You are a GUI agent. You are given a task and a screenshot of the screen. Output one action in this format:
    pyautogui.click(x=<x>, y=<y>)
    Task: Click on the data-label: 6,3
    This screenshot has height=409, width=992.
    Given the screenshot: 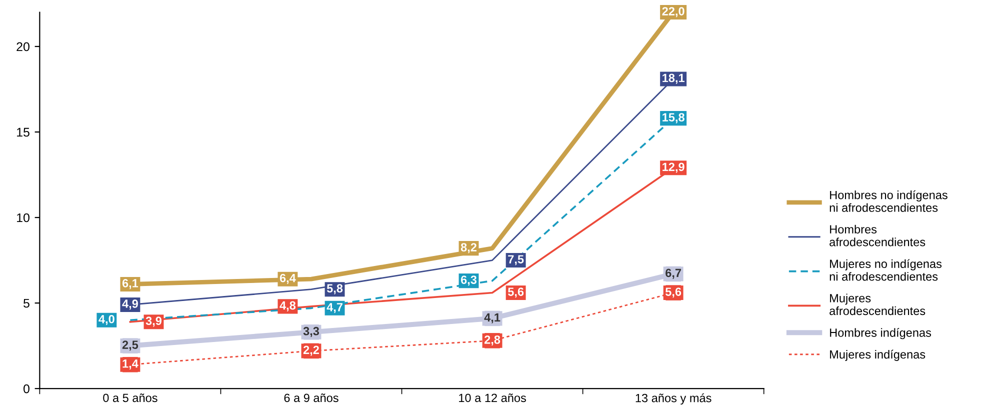 What is the action you would take?
    pyautogui.click(x=468, y=281)
    